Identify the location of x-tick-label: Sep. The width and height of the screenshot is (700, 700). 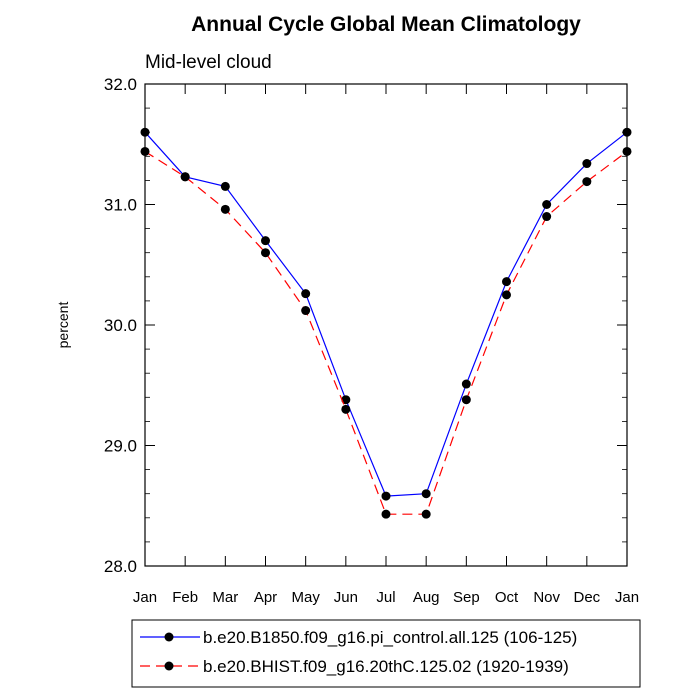
(466, 597).